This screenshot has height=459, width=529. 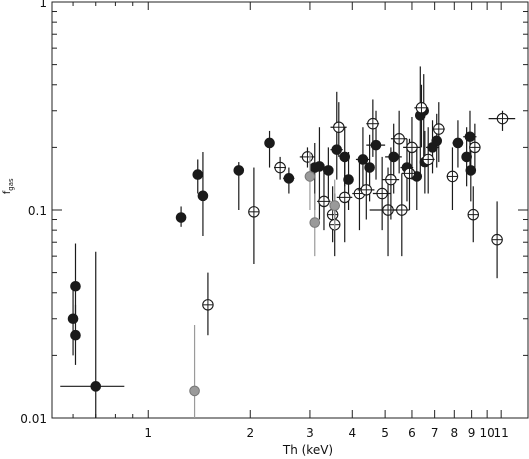 What do you see at coordinates (11, 184) in the screenshot?
I see `y-axis-label-subscript: gas` at bounding box center [11, 184].